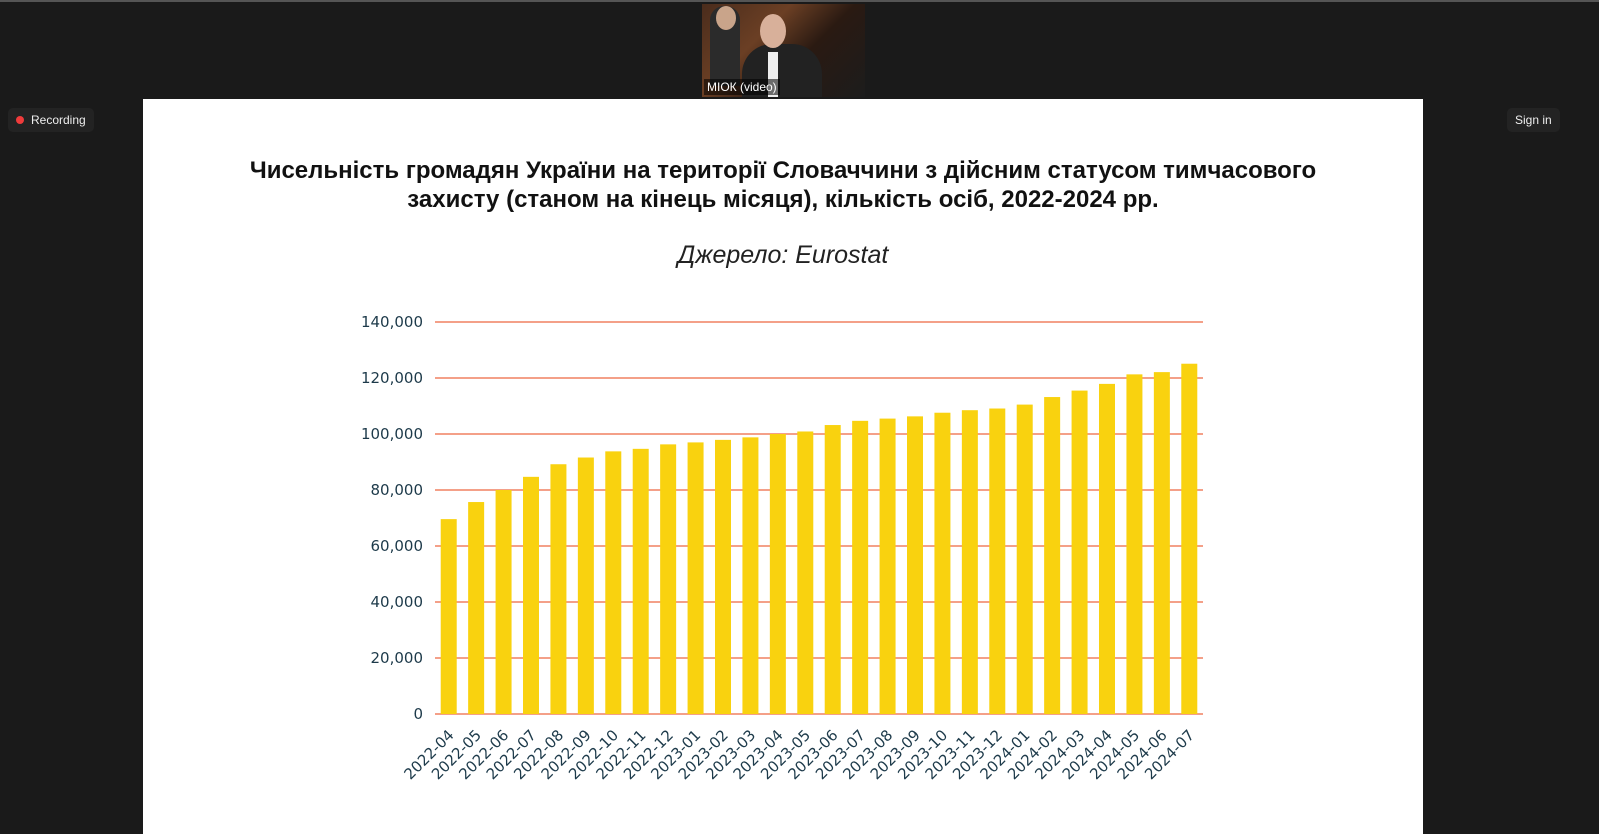 The width and height of the screenshot is (1599, 834). What do you see at coordinates (783, 255) in the screenshot?
I see `chart-source: Джерело: Eurostat` at bounding box center [783, 255].